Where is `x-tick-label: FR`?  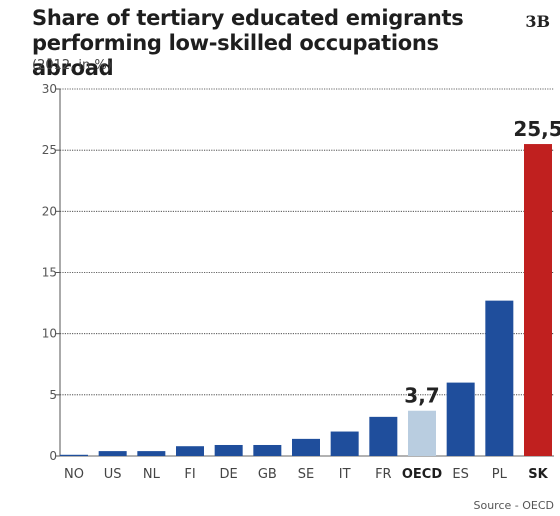 x-tick-label: FR is located at coordinates (383, 474).